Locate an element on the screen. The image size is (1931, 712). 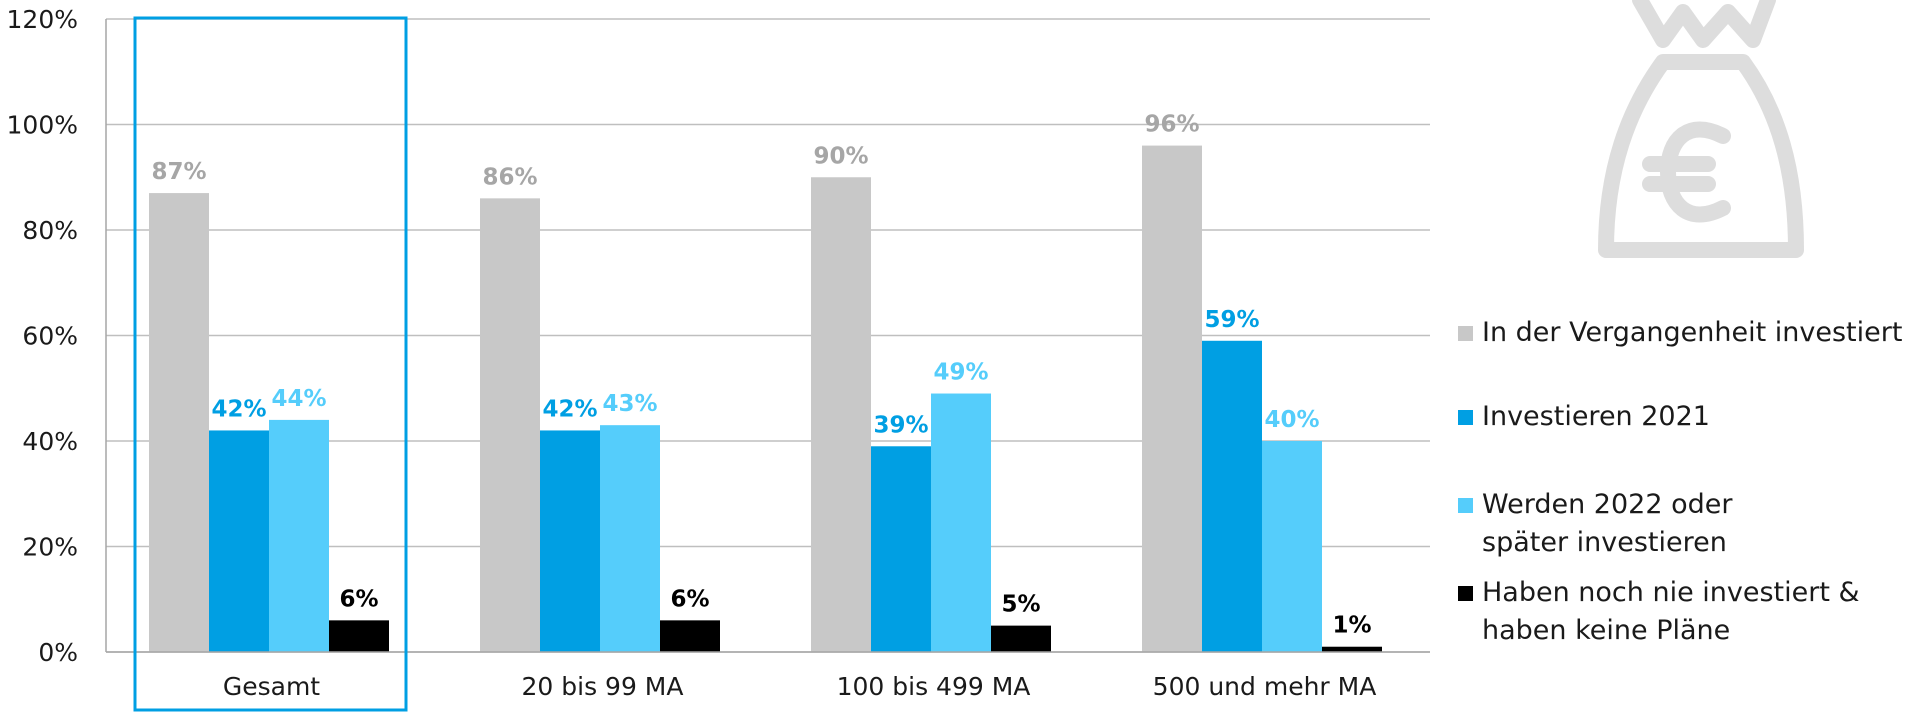
legend-item-invest-2022-later: Werden 2022 oder später investieren is located at coordinates (1640, 524).